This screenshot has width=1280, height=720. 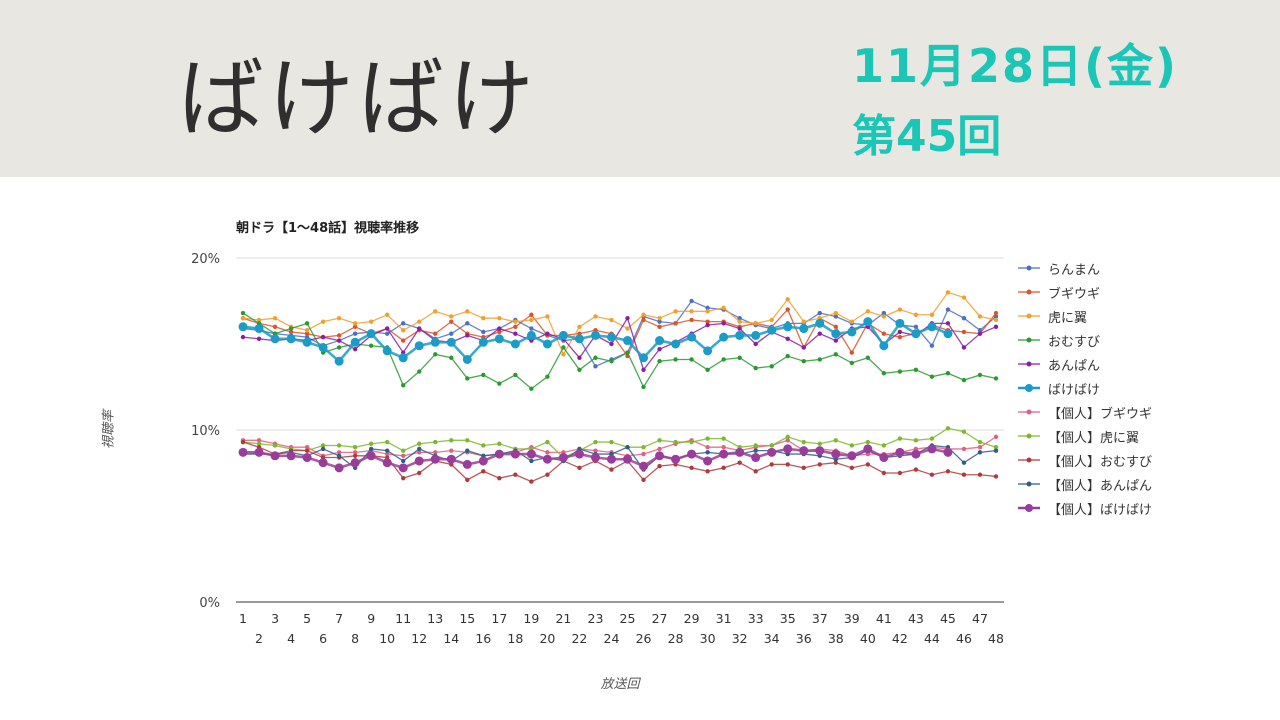 What do you see at coordinates (1074, 270) in the screenshot?
I see `legend-label: らんまん` at bounding box center [1074, 270].